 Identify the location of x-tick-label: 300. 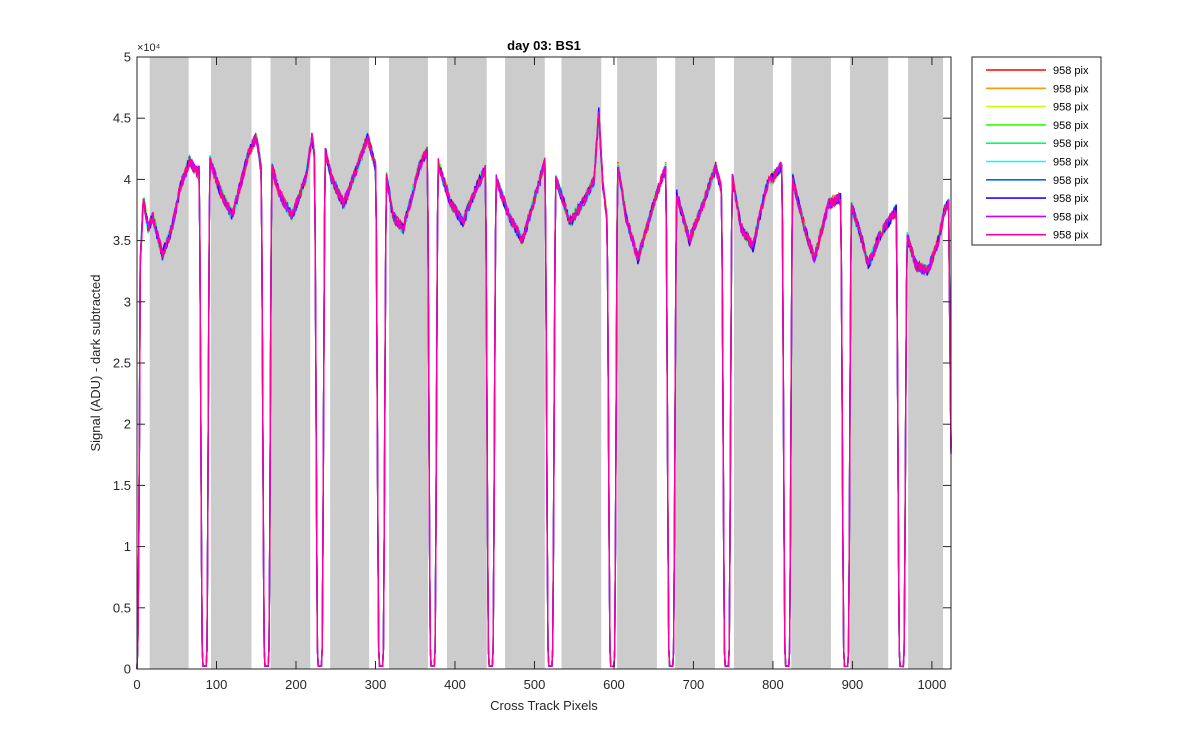
(376, 684).